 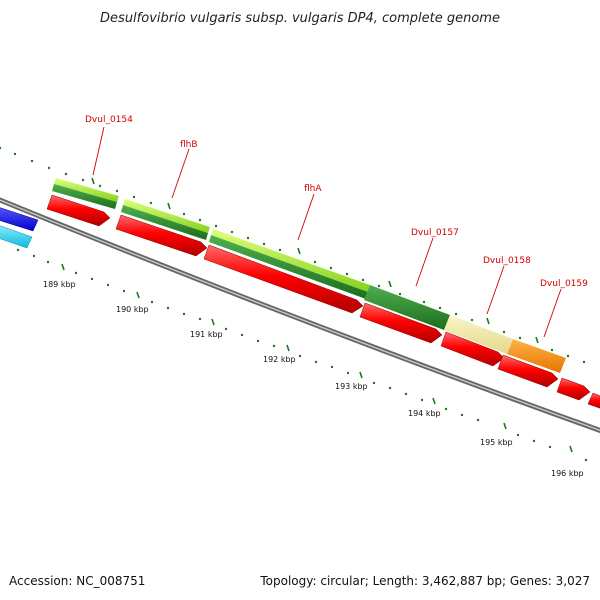 I want to click on gene-label: Dvul_0159, so click(x=564, y=284).